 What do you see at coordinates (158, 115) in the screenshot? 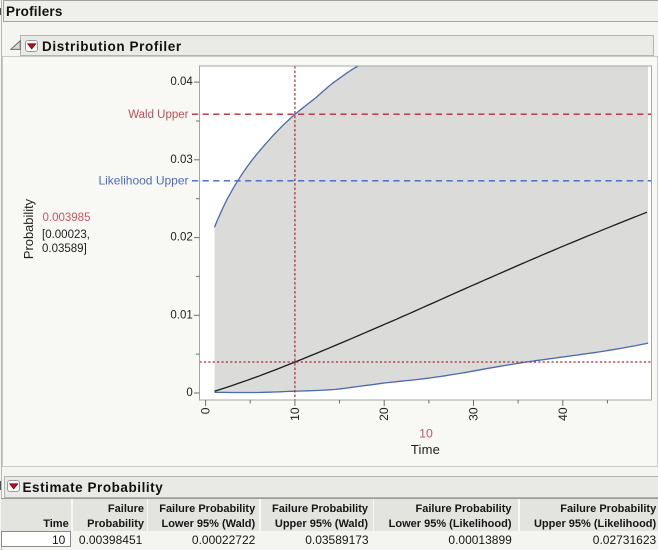
I see `svg-text: Wald Upper` at bounding box center [158, 115].